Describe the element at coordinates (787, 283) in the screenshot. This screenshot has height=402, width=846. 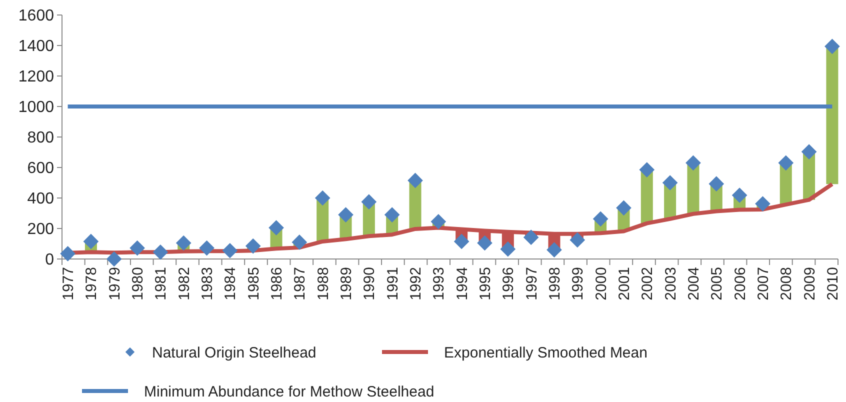
I see `x-tick-label: 2008` at that location.